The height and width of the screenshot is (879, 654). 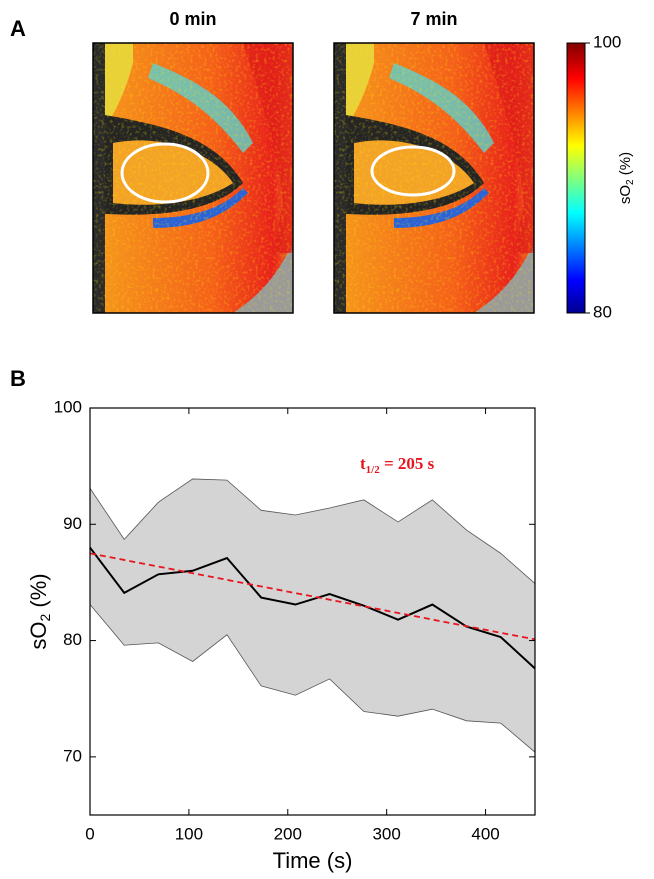 I want to click on y-axis-label: sO2 (%), so click(x=39, y=611).